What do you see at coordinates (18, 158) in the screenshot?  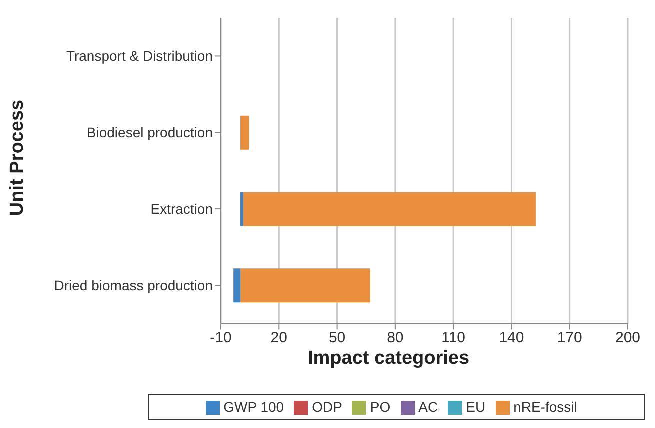 I see `y-axis-title: Unit Process` at bounding box center [18, 158].